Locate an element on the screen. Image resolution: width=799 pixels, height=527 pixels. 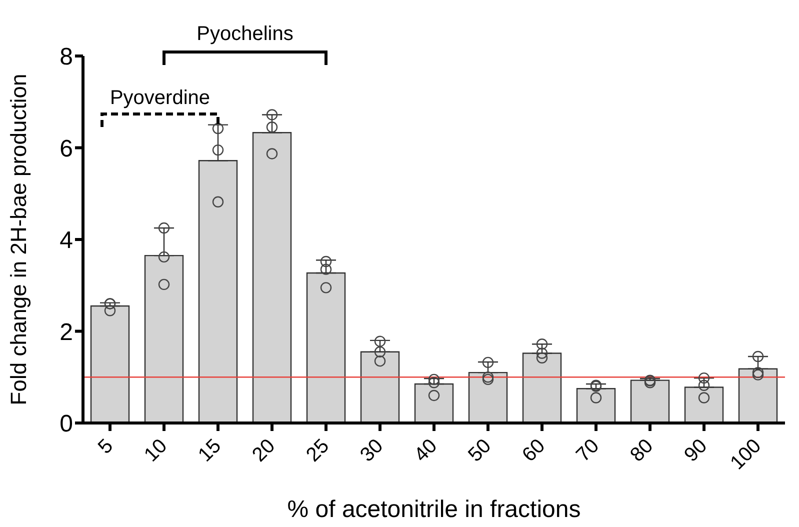
x-tick-label: 30 is located at coordinates (372, 450).